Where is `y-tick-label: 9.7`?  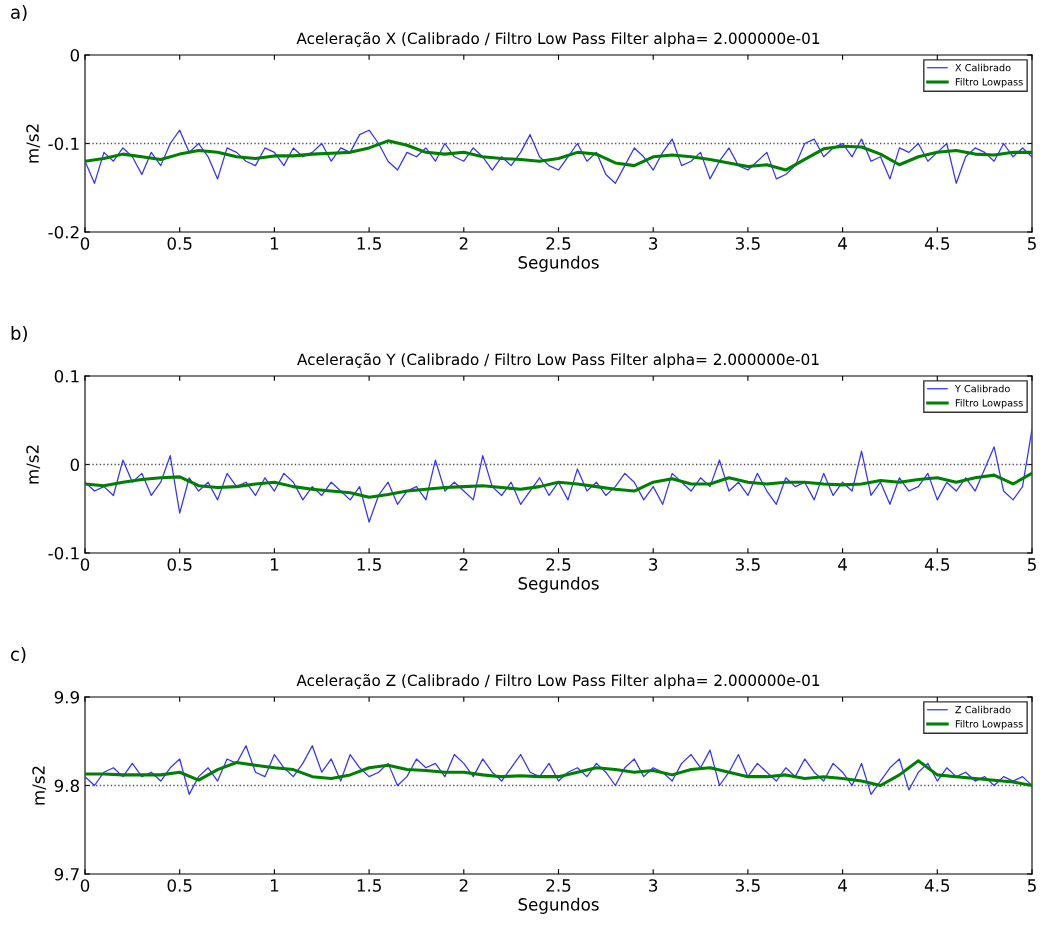
y-tick-label: 9.7 is located at coordinates (66, 874).